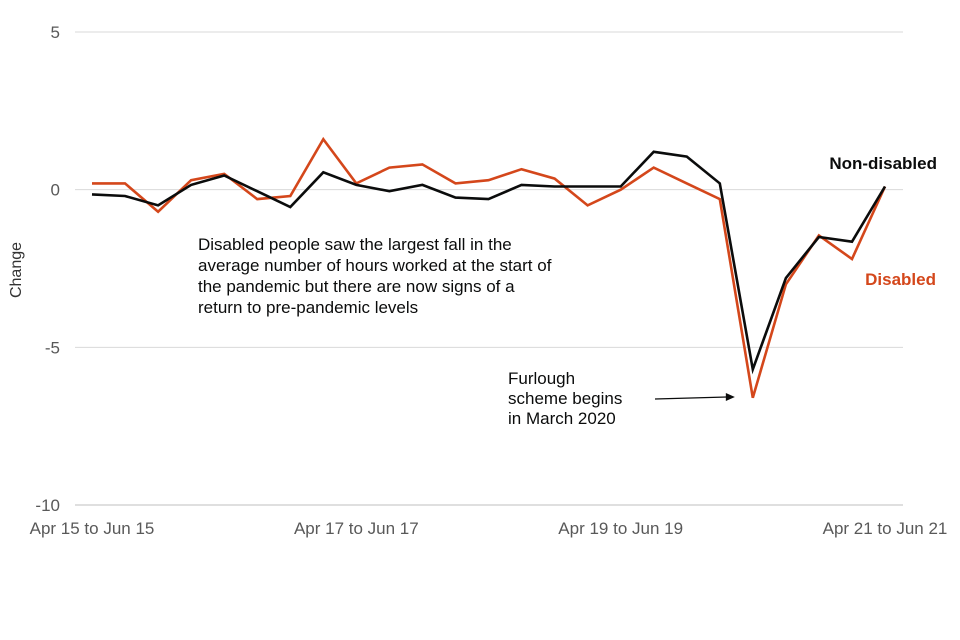 The height and width of the screenshot is (640, 960). I want to click on x-tick-label: Apr 19 to Jun 19, so click(620, 528).